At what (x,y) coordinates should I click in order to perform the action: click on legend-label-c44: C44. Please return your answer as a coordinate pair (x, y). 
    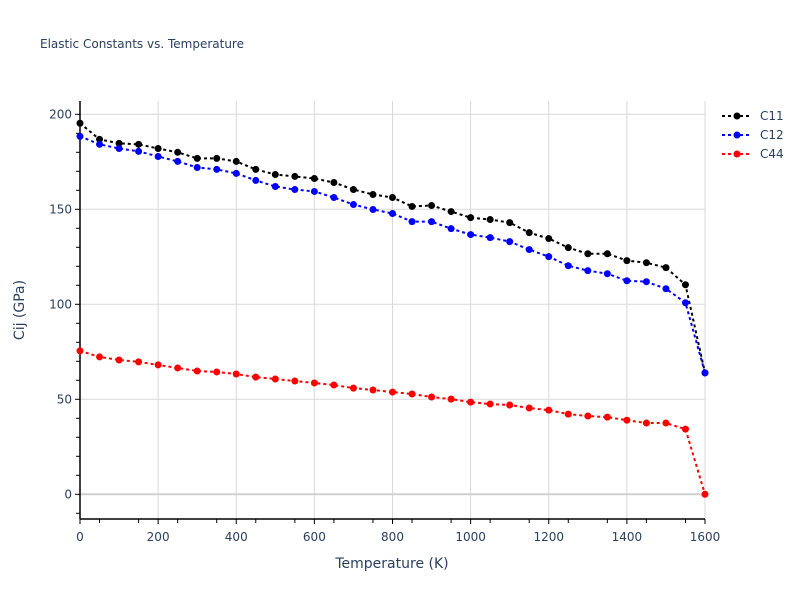
    Looking at the image, I should click on (772, 153).